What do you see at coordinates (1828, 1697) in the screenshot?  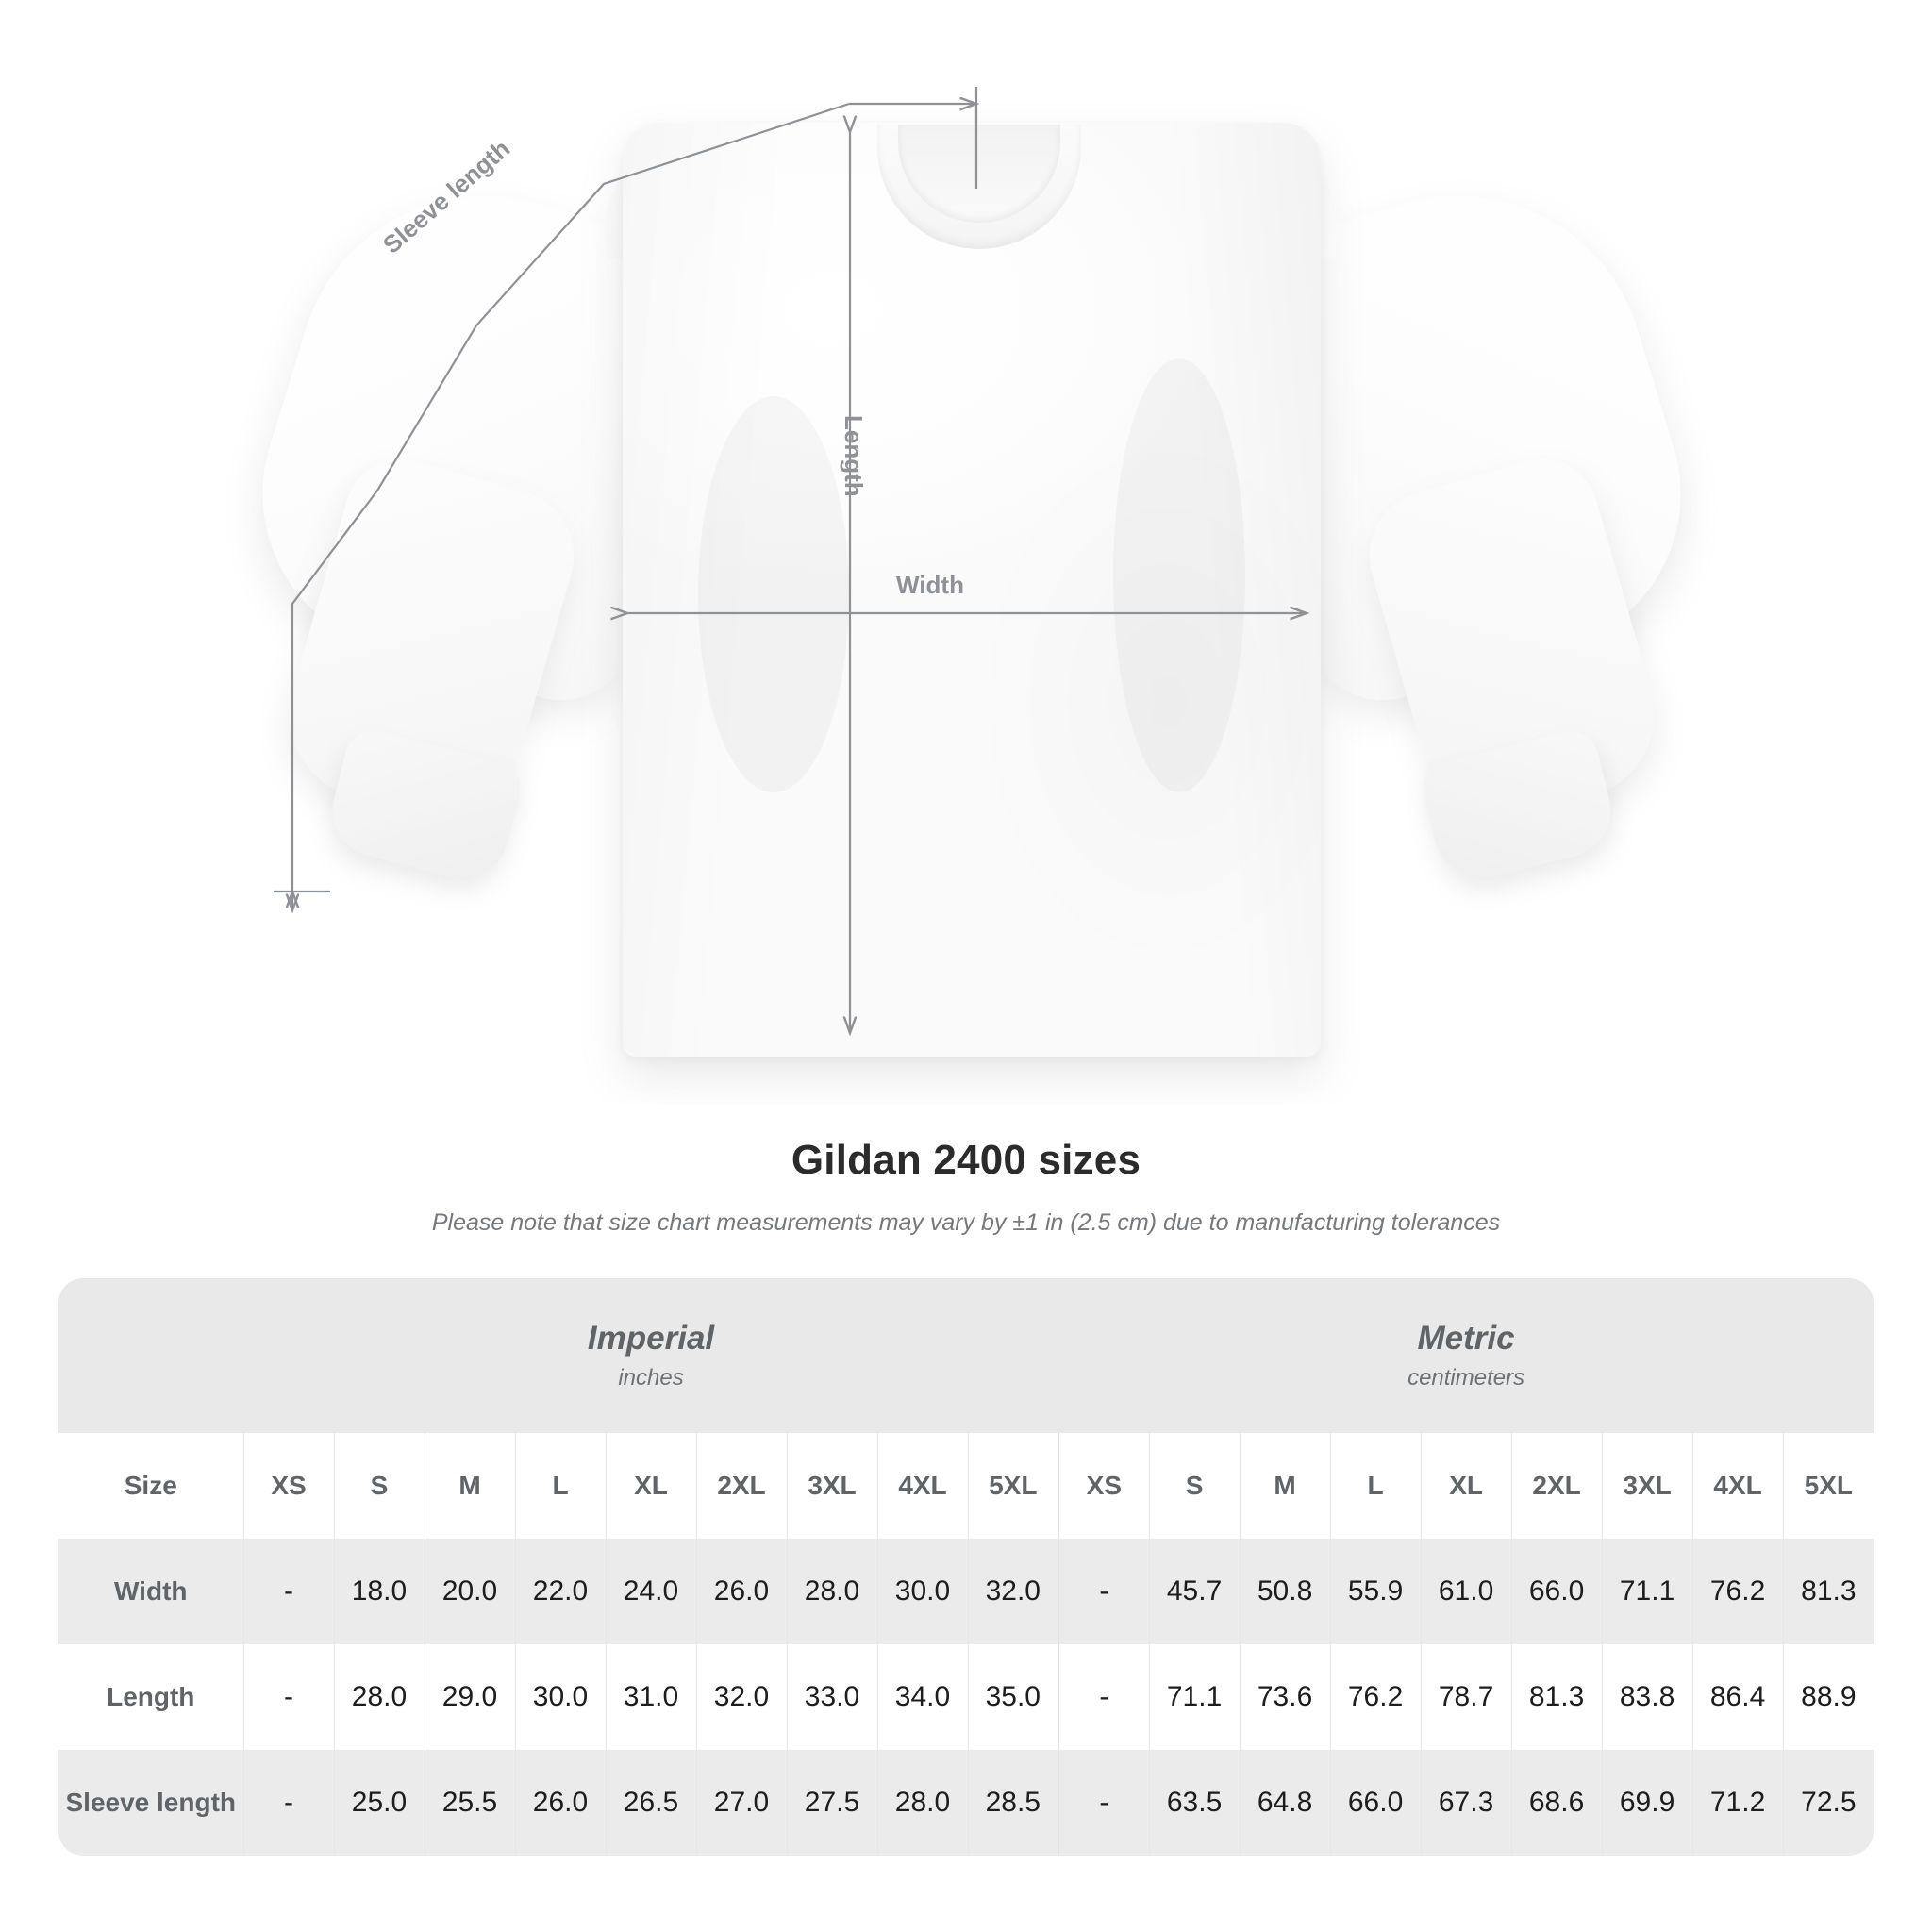 I see `cell: 88.9` at bounding box center [1828, 1697].